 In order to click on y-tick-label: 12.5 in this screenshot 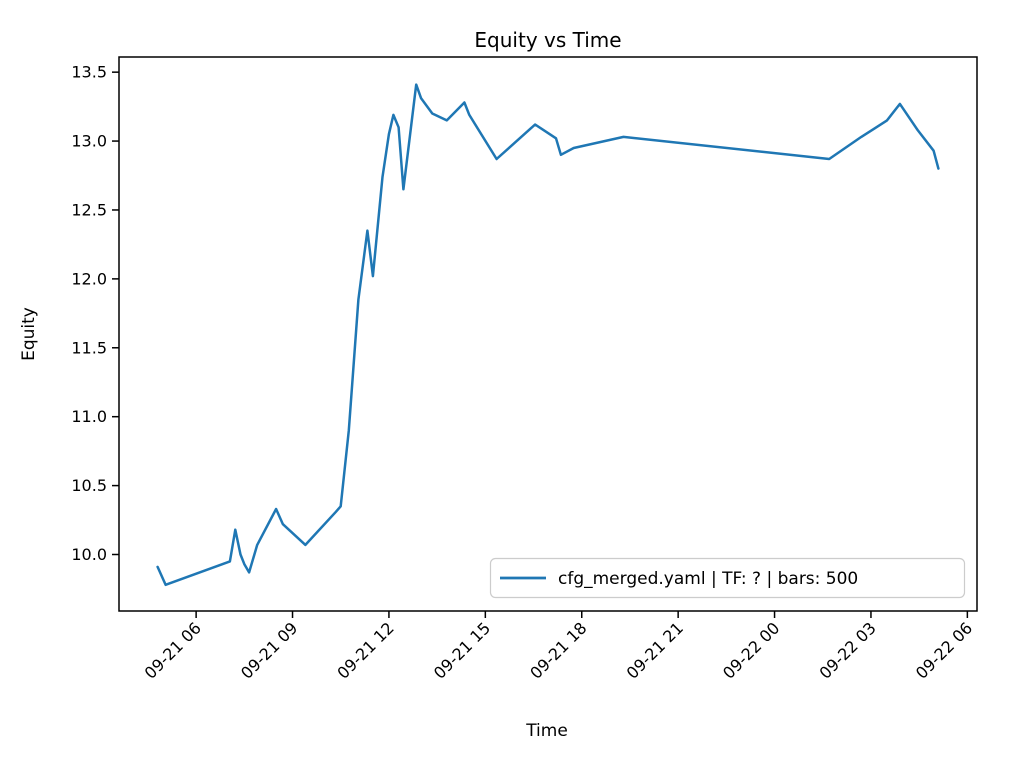, I will do `click(89, 209)`.